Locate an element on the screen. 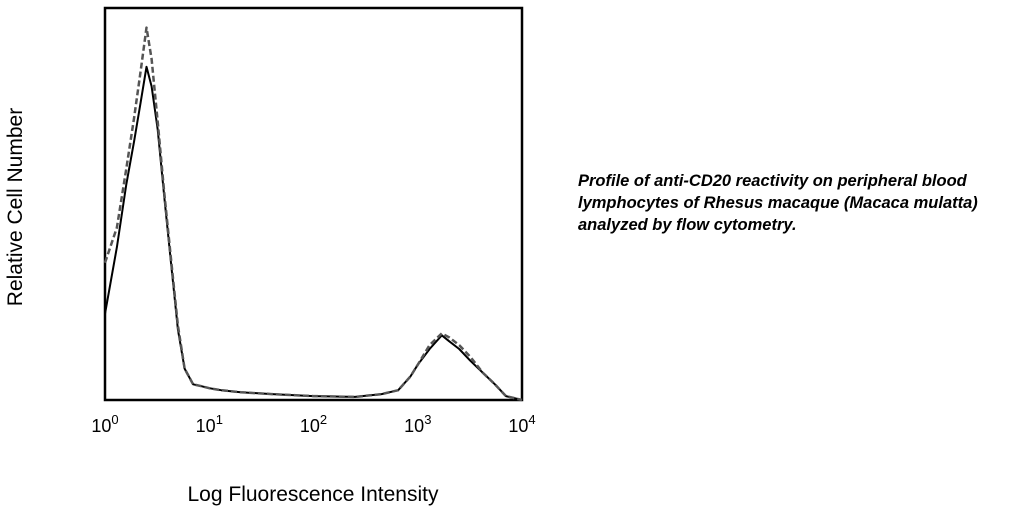 The image size is (1035, 511). x-tick-labels: 10⁰ 10¹ 10² 10³ 10⁴ is located at coordinates (313, 424).